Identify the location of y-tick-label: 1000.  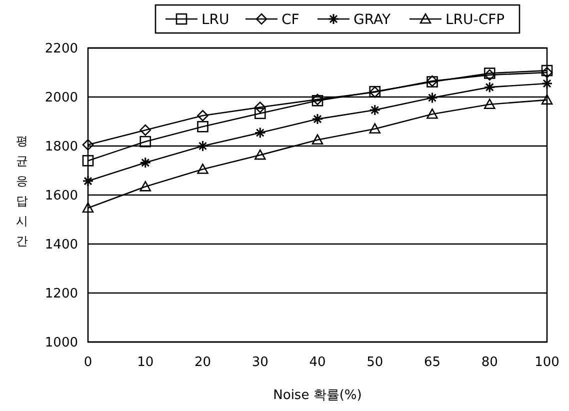
(61, 343).